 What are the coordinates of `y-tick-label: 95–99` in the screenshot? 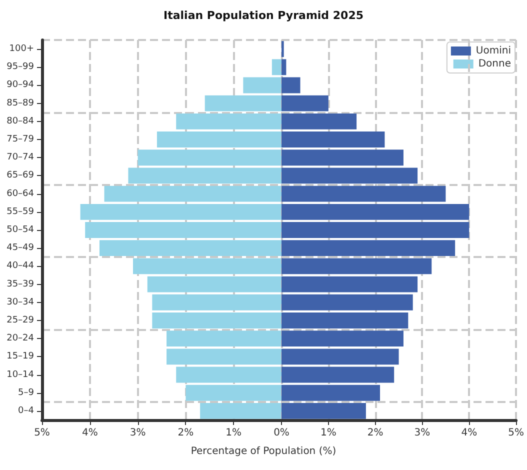 It's located at (20, 67).